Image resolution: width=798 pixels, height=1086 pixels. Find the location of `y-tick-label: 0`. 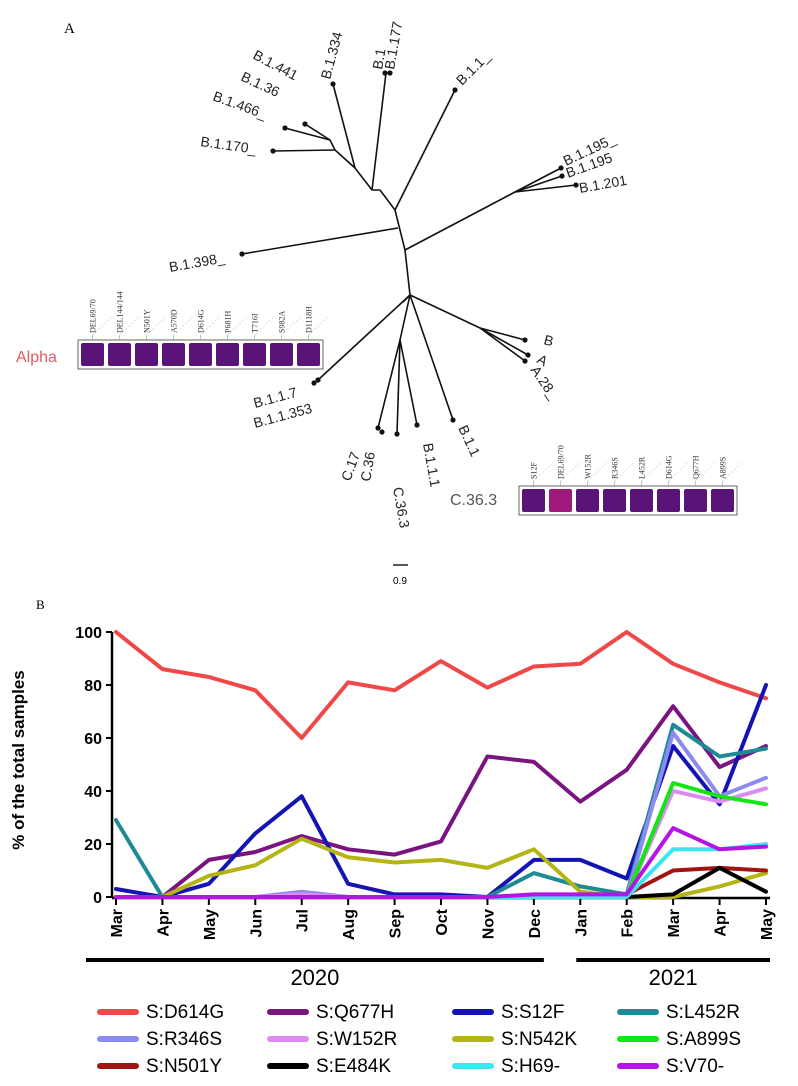

y-tick-label: 0 is located at coordinates (97, 898).